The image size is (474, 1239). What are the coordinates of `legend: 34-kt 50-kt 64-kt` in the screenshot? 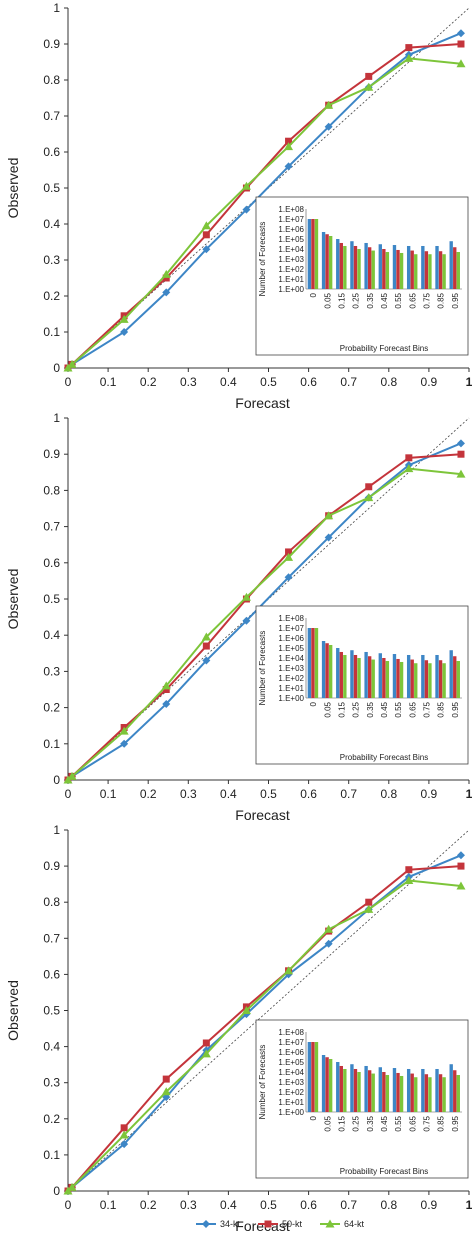 It's located at (280, 1224).